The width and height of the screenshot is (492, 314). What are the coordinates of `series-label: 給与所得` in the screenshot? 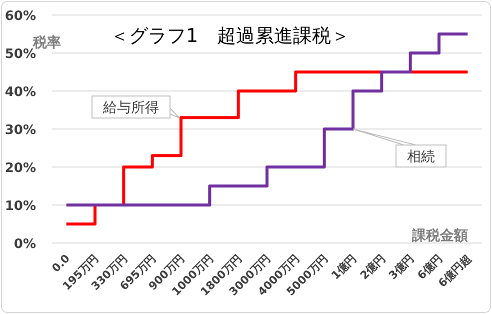 It's located at (130, 108).